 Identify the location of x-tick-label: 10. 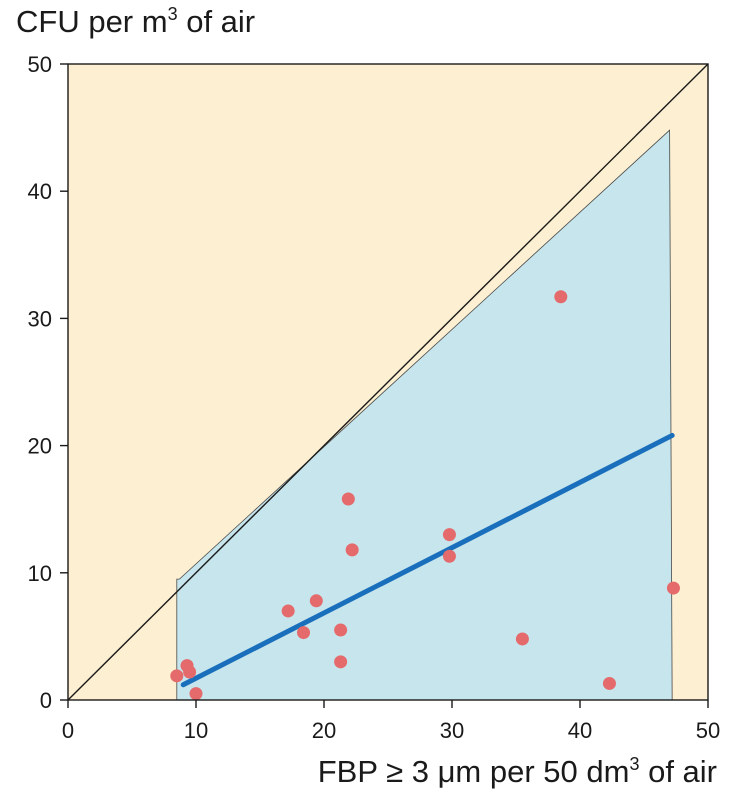
(196, 730).